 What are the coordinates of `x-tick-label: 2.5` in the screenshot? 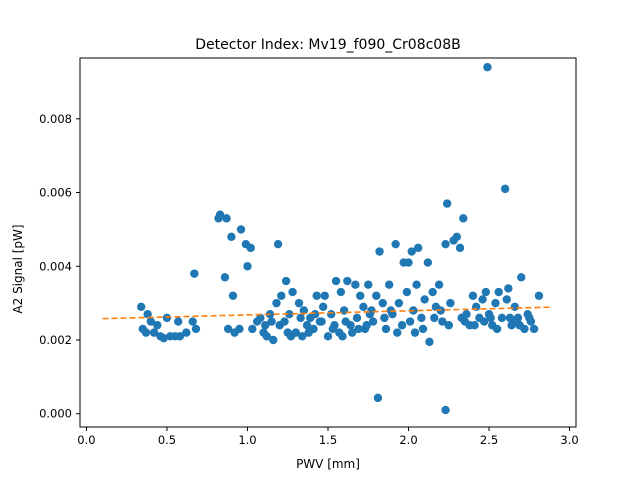 It's located at (489, 440).